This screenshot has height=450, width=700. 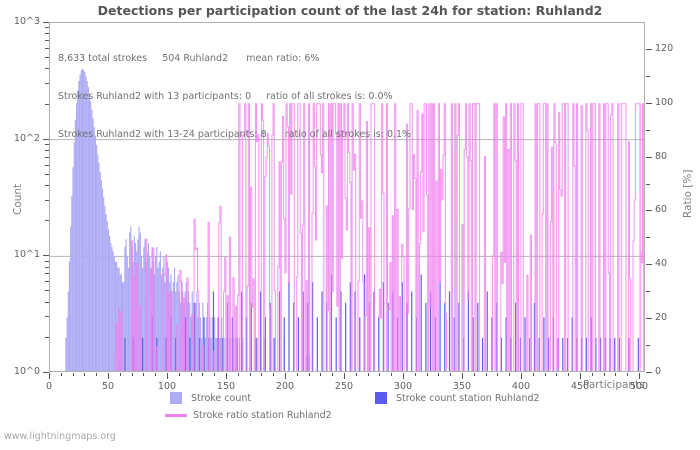 What do you see at coordinates (18, 199) in the screenshot?
I see `y-axis-left-label: Count` at bounding box center [18, 199].